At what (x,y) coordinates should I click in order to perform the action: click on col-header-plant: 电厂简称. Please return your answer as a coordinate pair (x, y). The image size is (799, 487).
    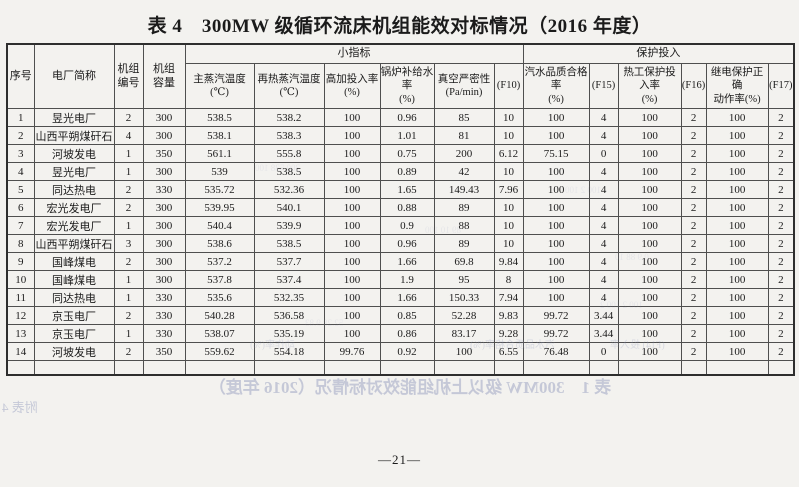
    Looking at the image, I should click on (74, 76).